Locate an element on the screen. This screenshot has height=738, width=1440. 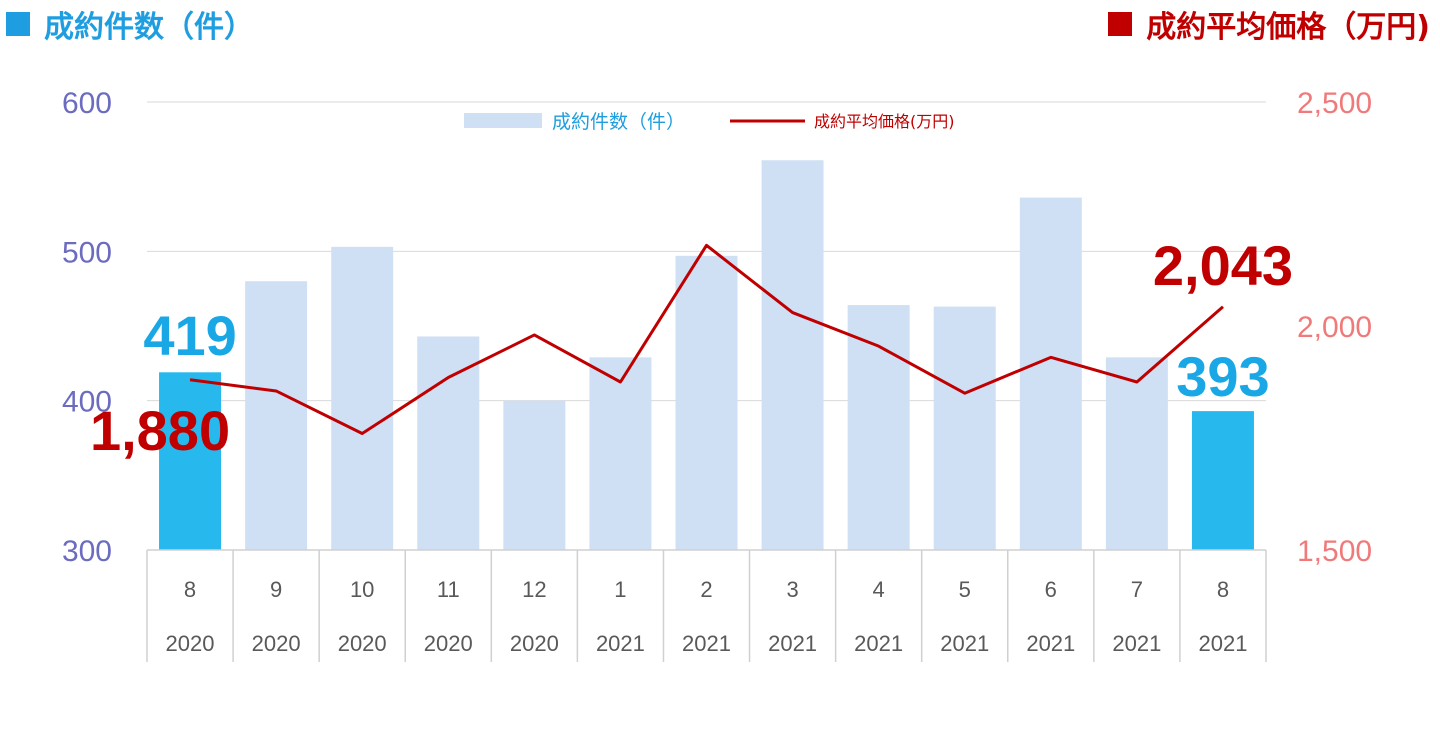
x-tick-month: 4 is located at coordinates (879, 589).